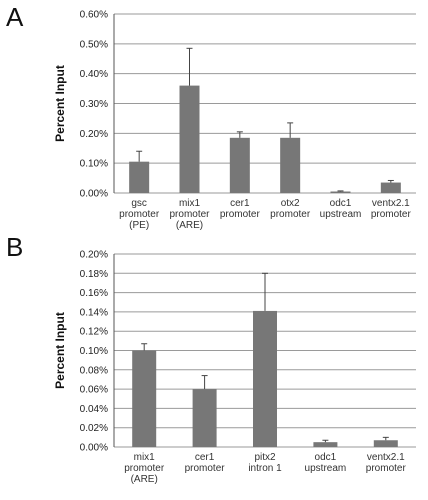 This screenshot has height=500, width=428. I want to click on chart-b-y-tick-label: 0.04%, so click(94, 409).